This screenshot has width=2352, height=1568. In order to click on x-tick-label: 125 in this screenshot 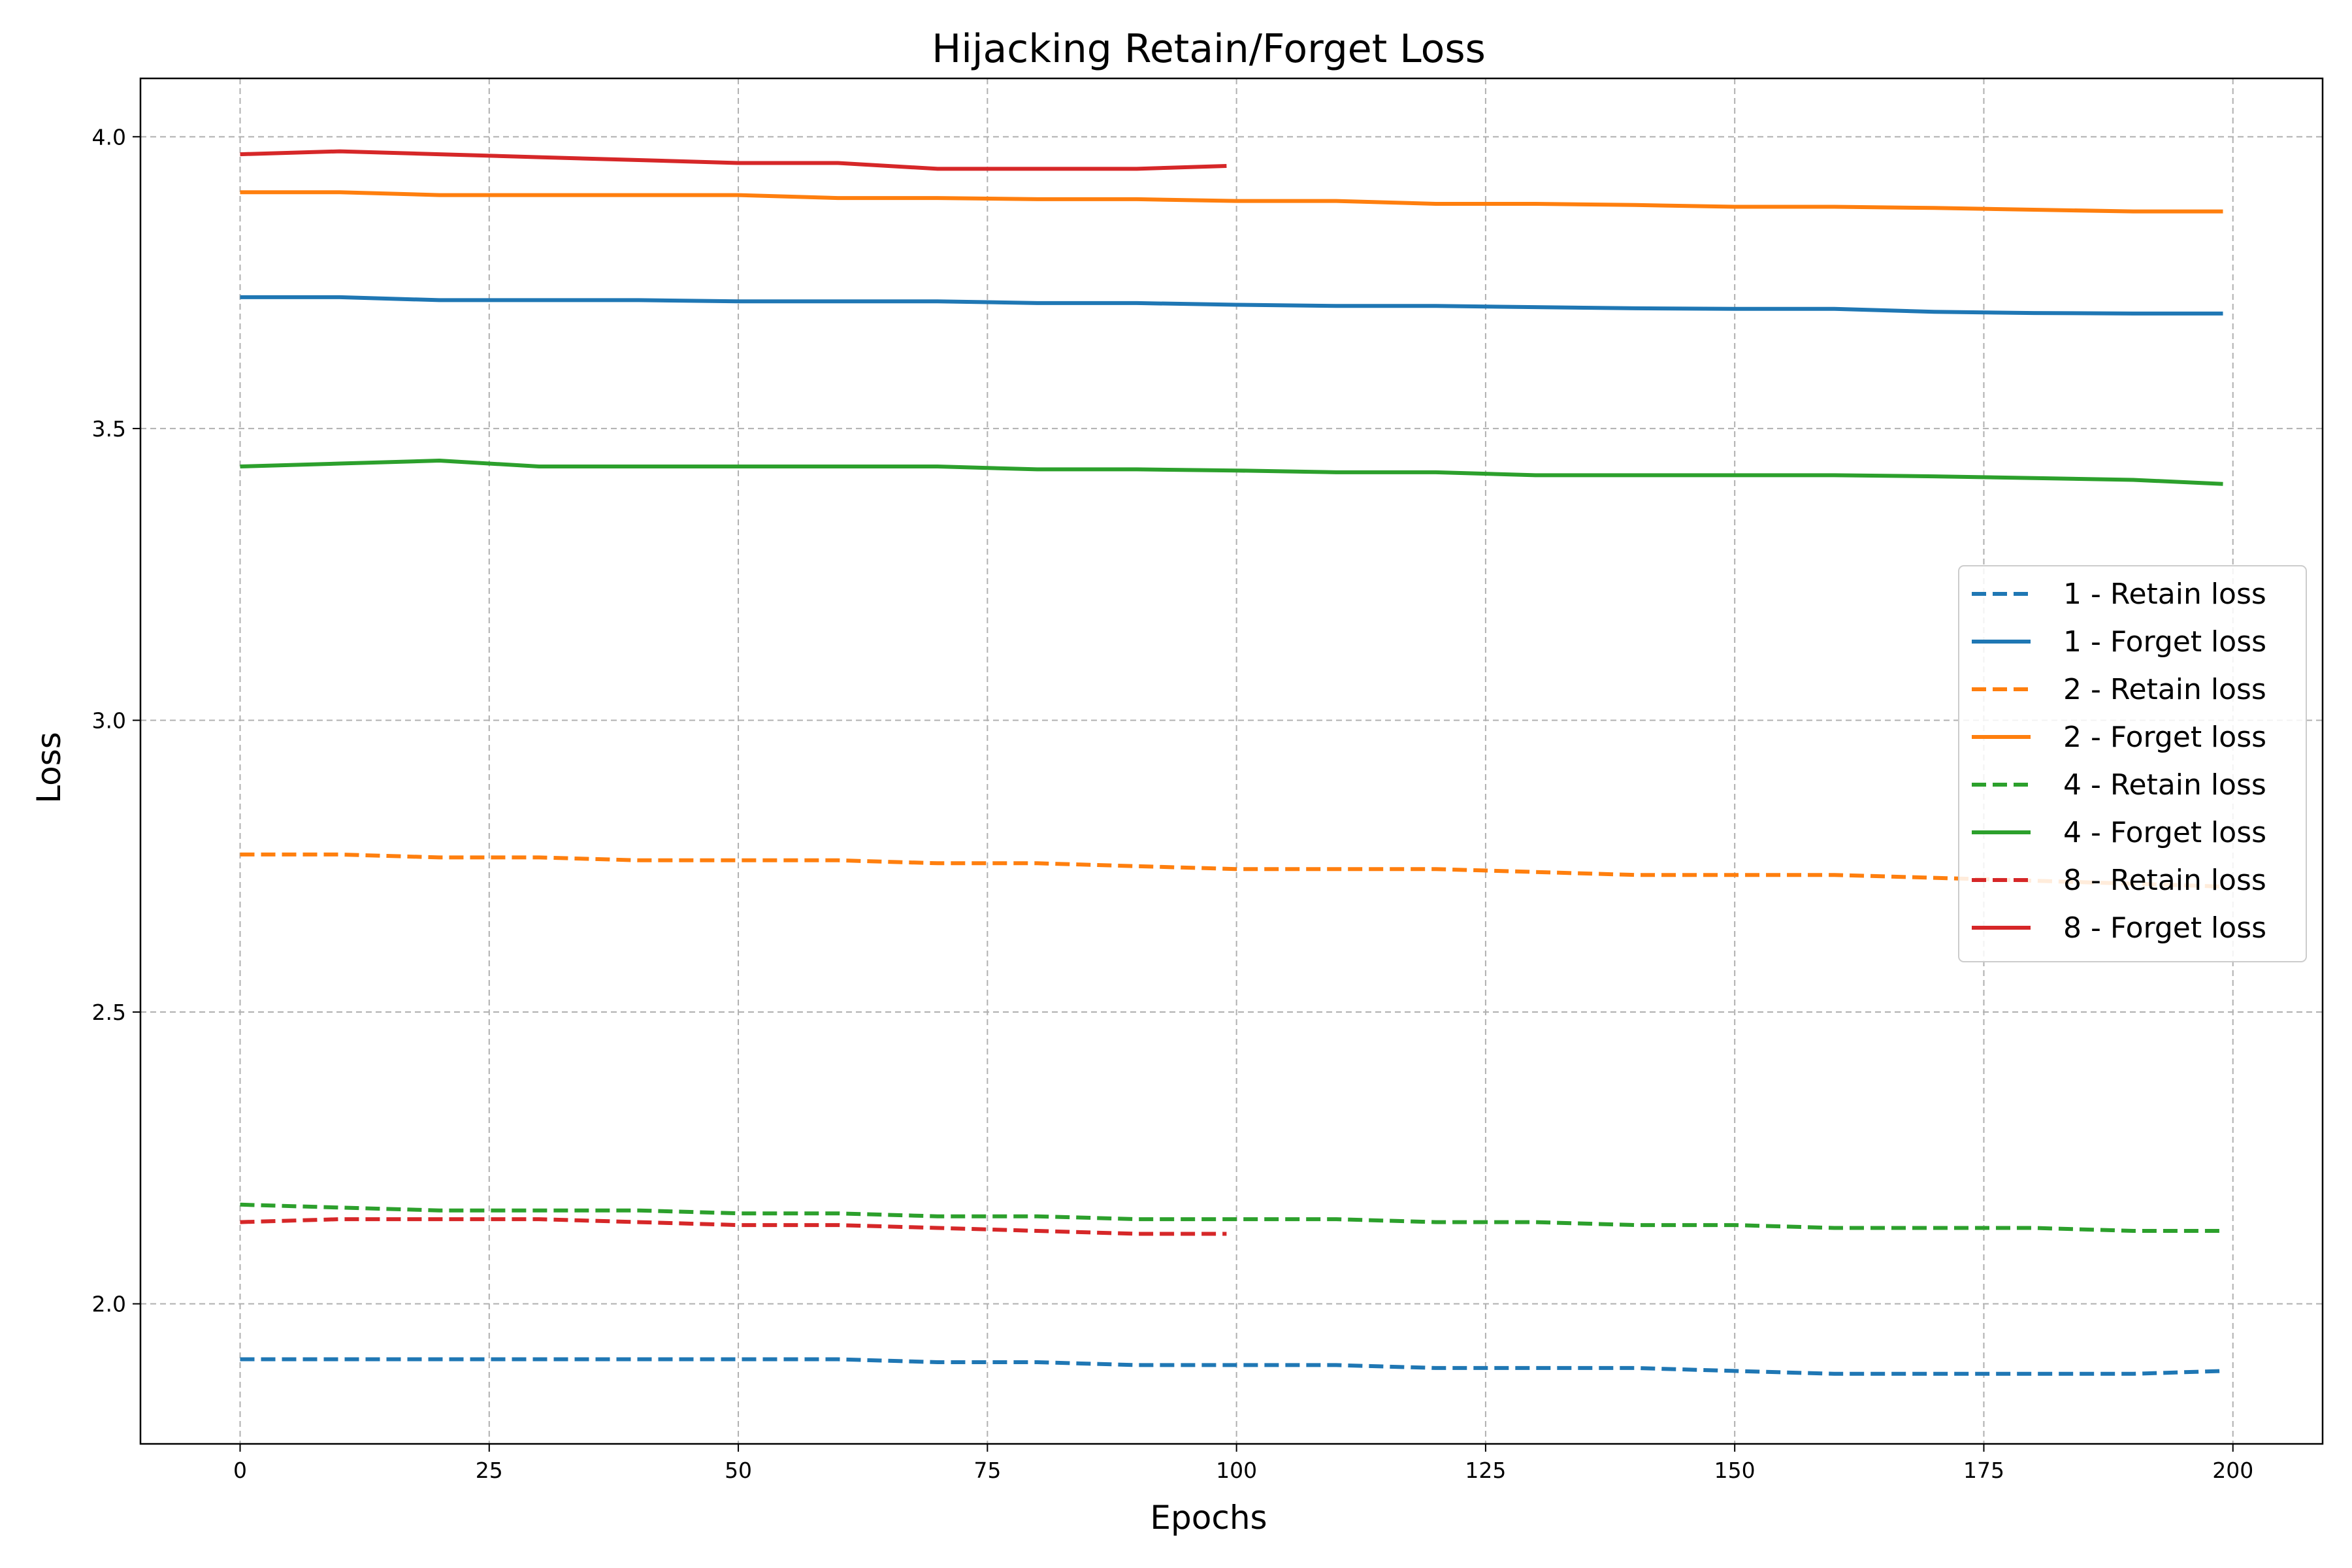, I will do `click(1485, 1470)`.